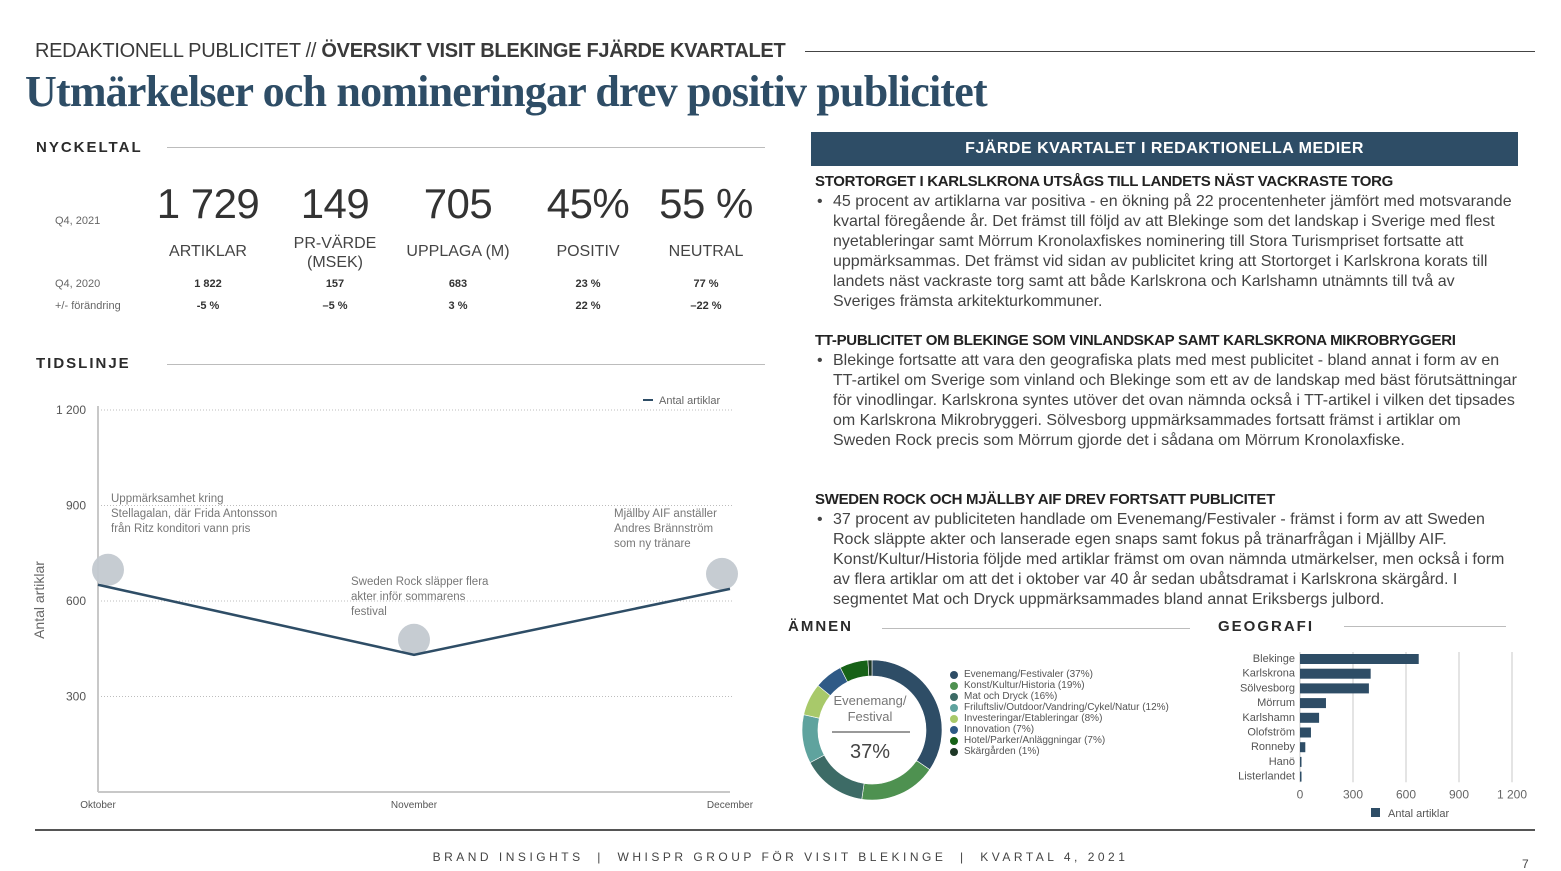 The width and height of the screenshot is (1561, 871). What do you see at coordinates (553, 51) in the screenshot?
I see `kicker-bold: ÖVERSIKT VISIT BLEKINGE FJÄRDE KVARTALET` at bounding box center [553, 51].